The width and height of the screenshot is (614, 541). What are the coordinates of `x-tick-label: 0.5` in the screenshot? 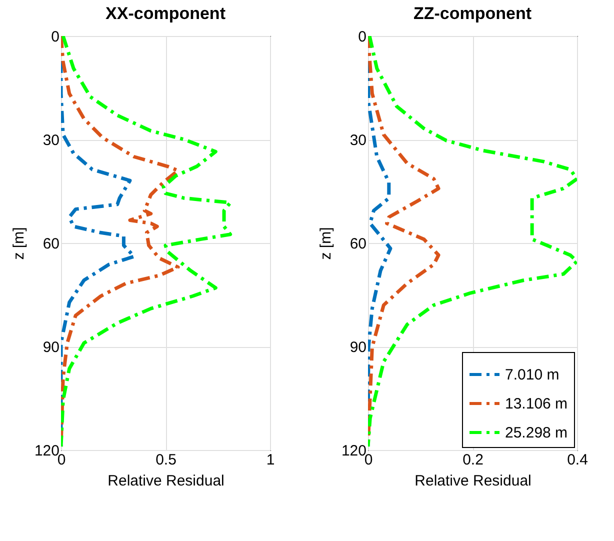 It's located at (166, 460).